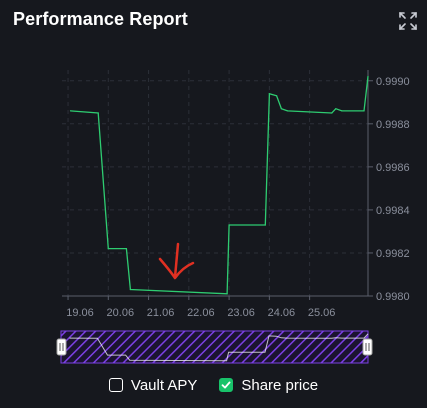 The image size is (427, 408). Describe the element at coordinates (393, 254) in the screenshot. I see `y-tick-label: 0.9982` at that location.